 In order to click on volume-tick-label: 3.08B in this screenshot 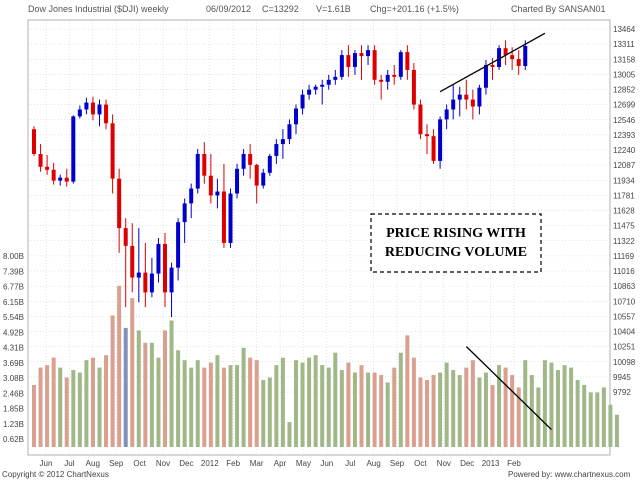, I will do `click(13, 378)`.